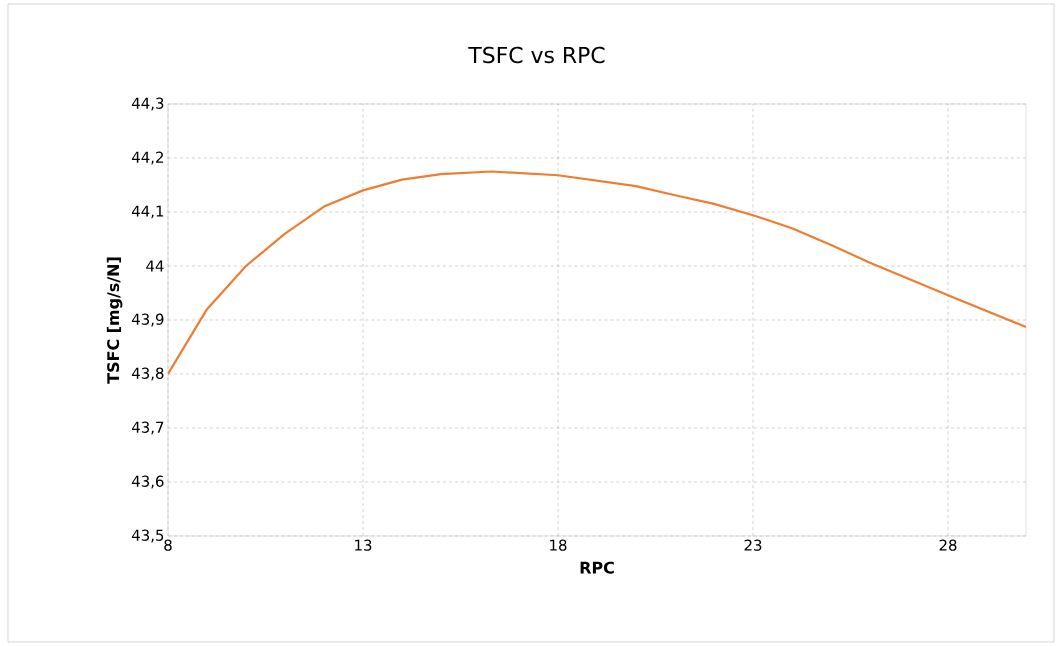 The height and width of the screenshot is (646, 1058). What do you see at coordinates (147, 320) in the screenshot?
I see `y-tick-label: 43,9` at bounding box center [147, 320].